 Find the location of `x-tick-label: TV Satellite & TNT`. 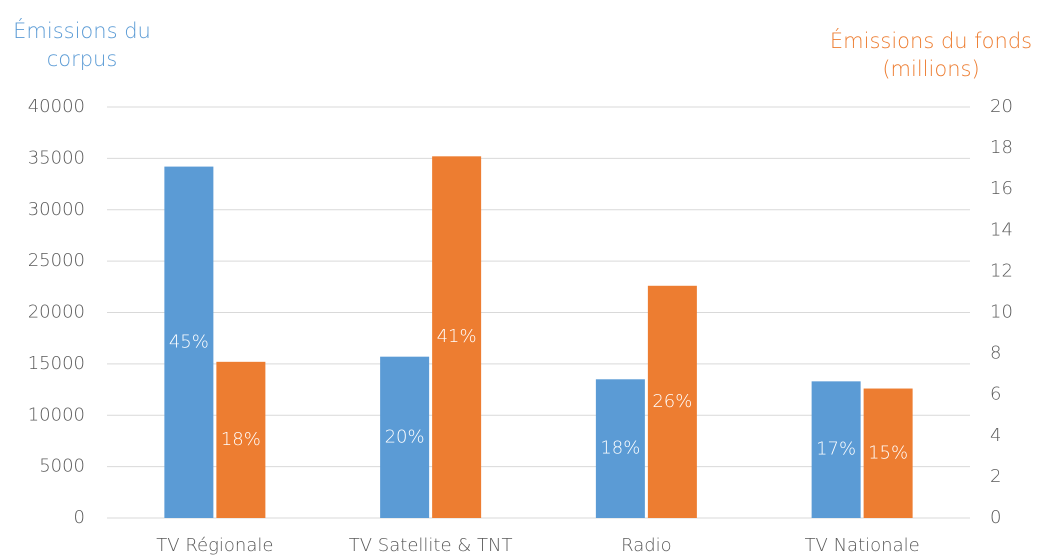

x-tick-label: TV Satellite & TNT is located at coordinates (431, 545).